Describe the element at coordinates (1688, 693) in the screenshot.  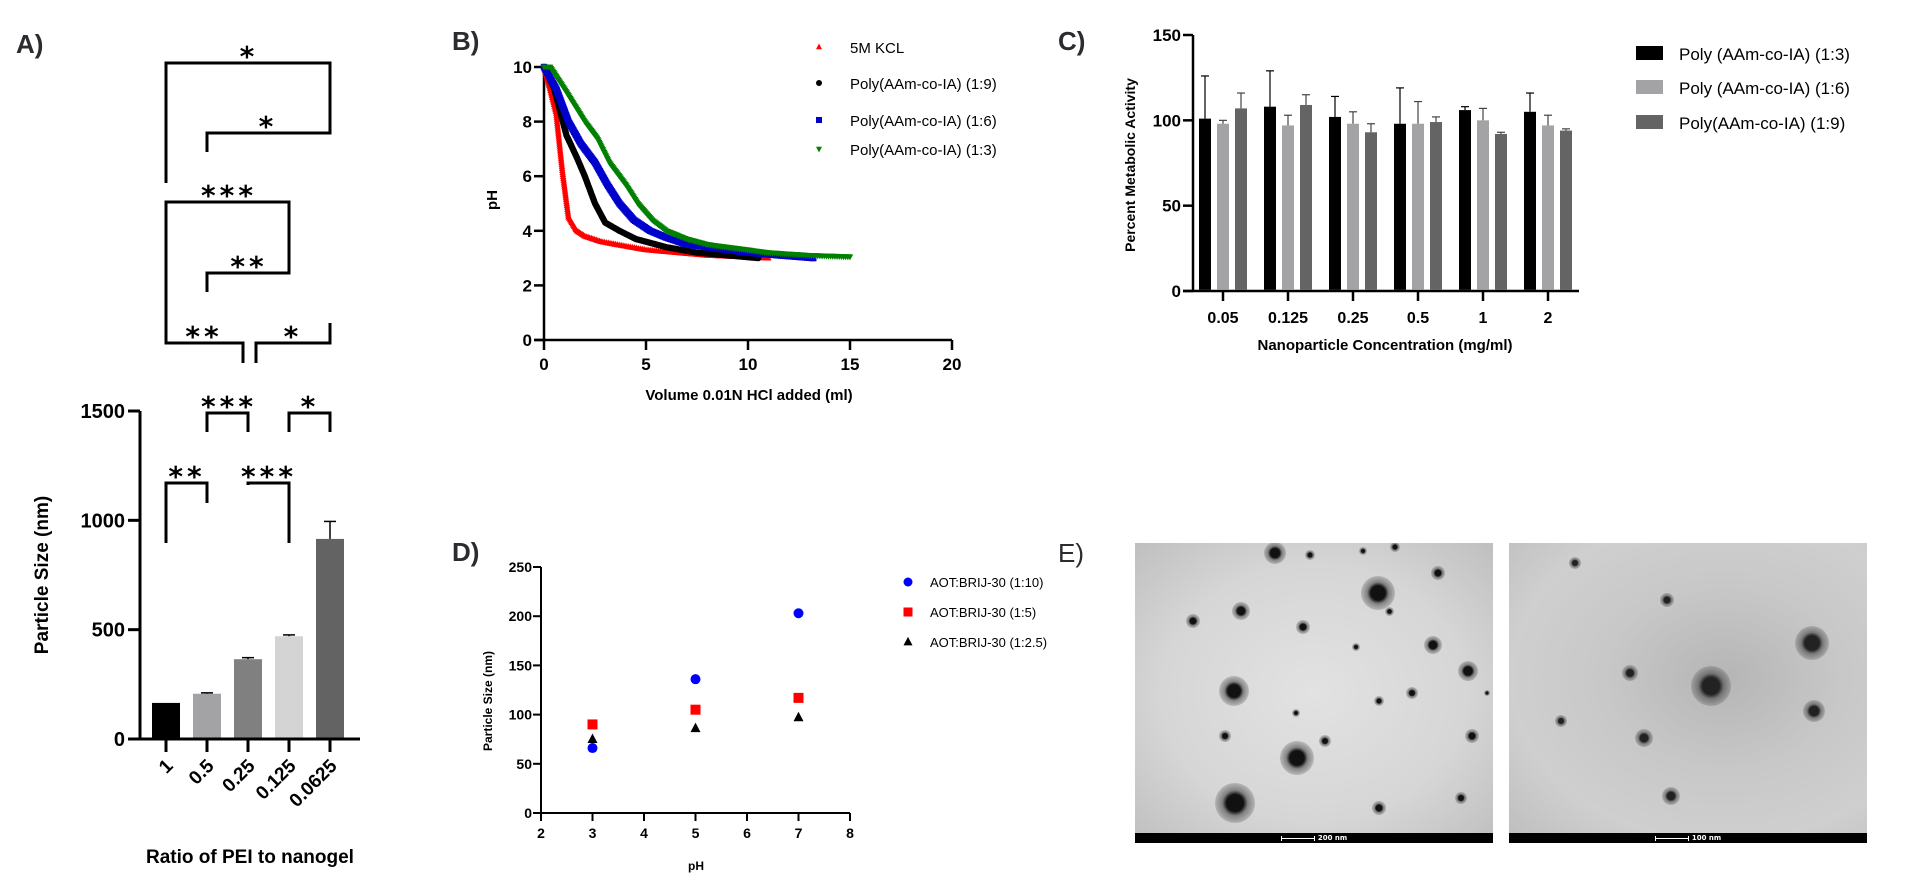
I see `tem-image-100nm: 100 nm` at that location.